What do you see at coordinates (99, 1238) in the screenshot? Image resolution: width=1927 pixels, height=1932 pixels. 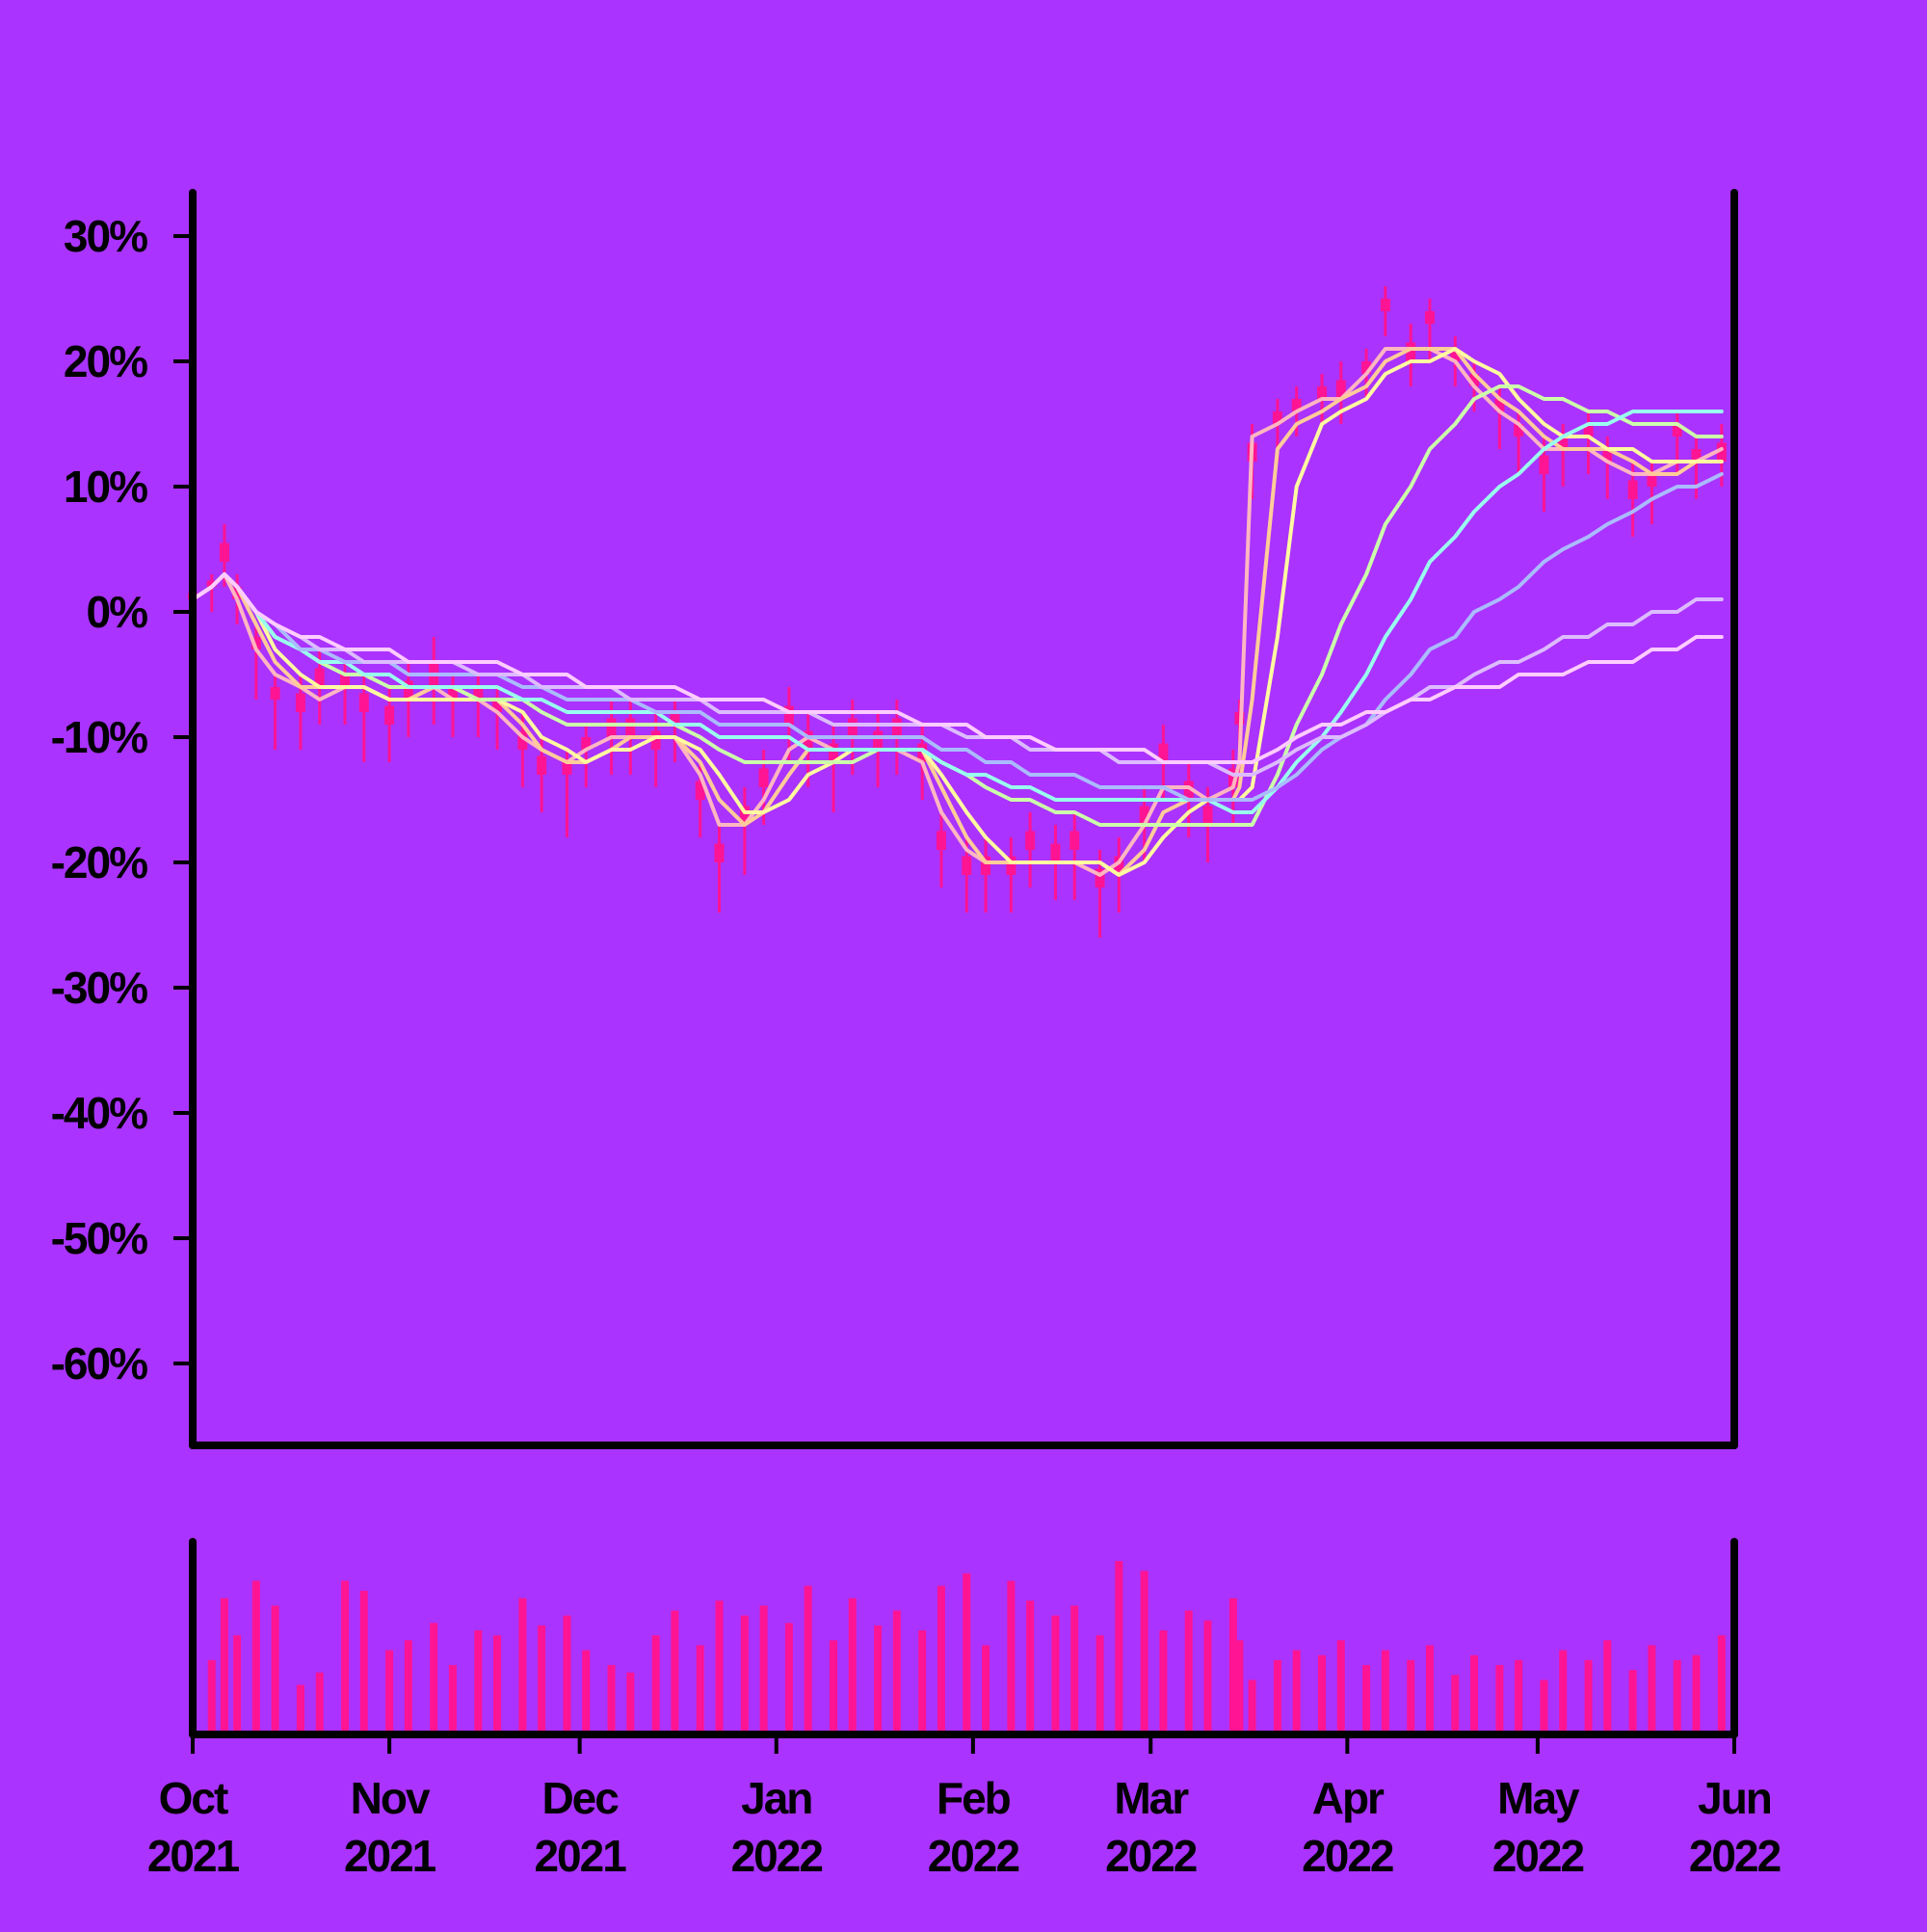 I see `y-tick-label: -50%` at bounding box center [99, 1238].